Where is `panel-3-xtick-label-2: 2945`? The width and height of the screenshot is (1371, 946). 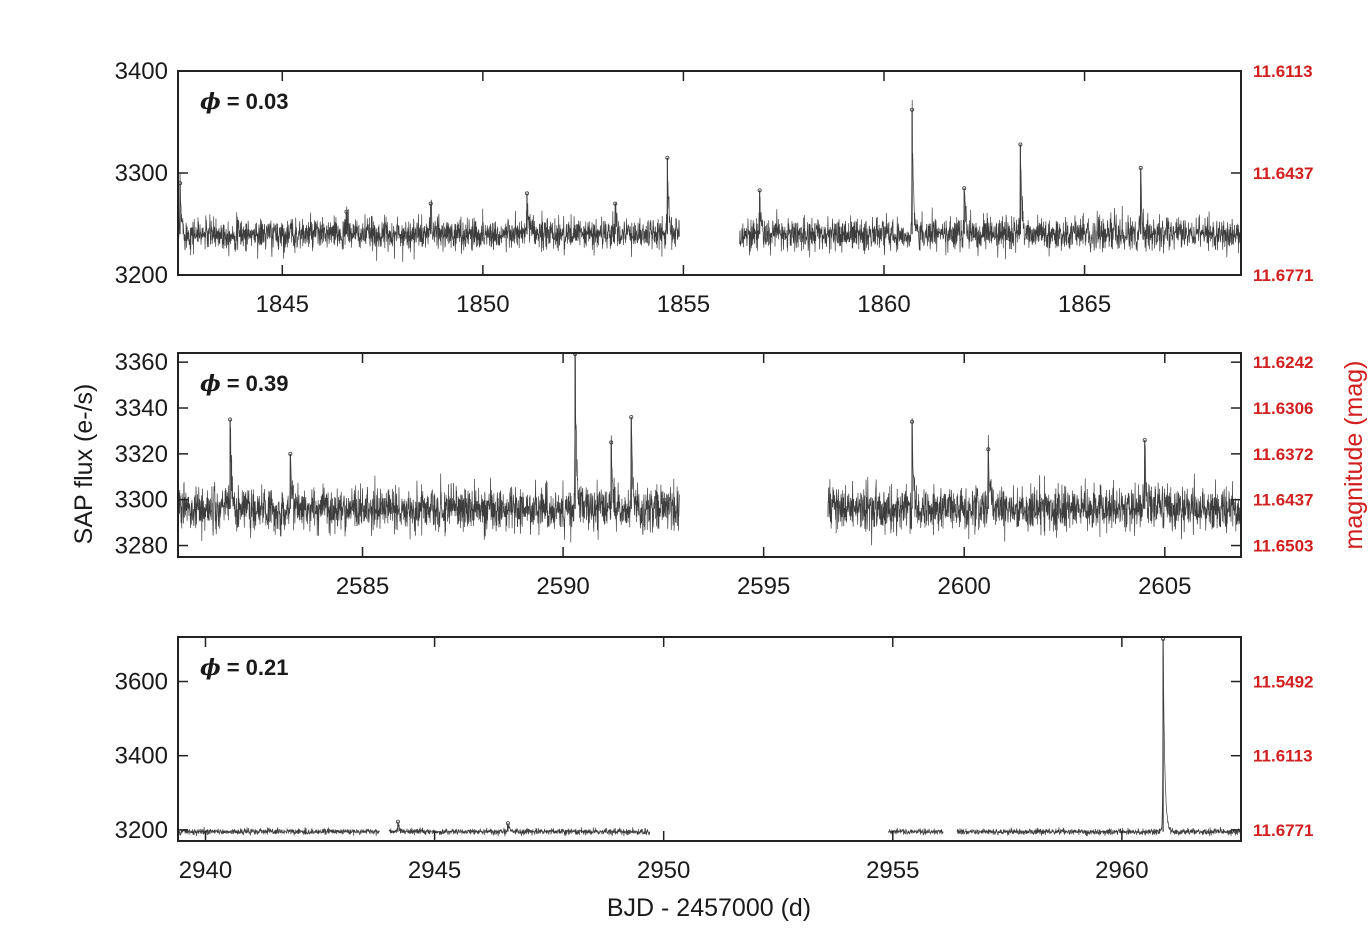 panel-3-xtick-label-2: 2945 is located at coordinates (434, 870).